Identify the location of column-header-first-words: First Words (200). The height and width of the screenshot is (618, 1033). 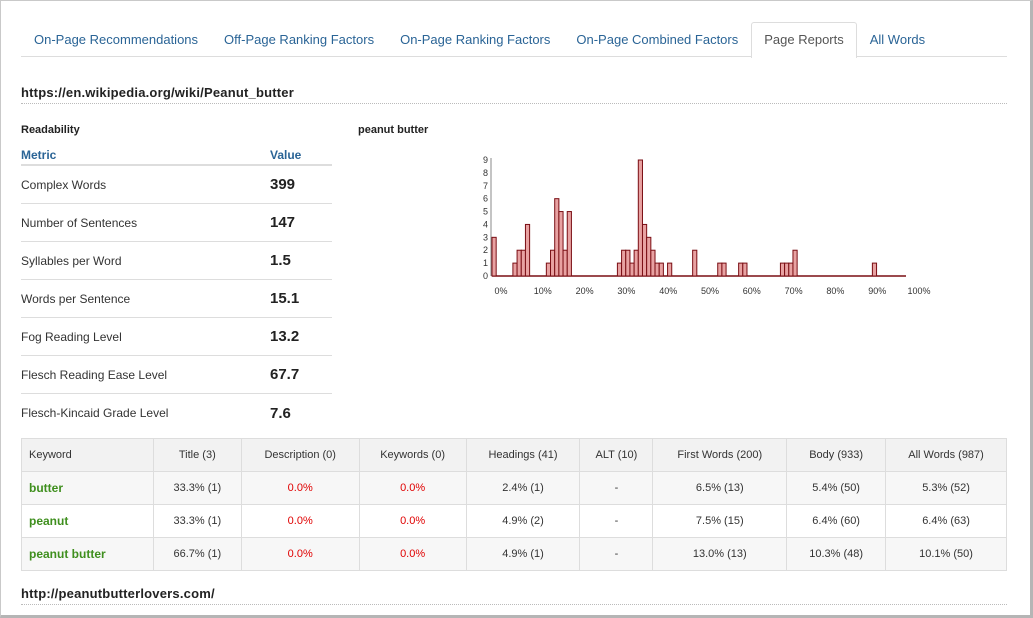
(720, 455).